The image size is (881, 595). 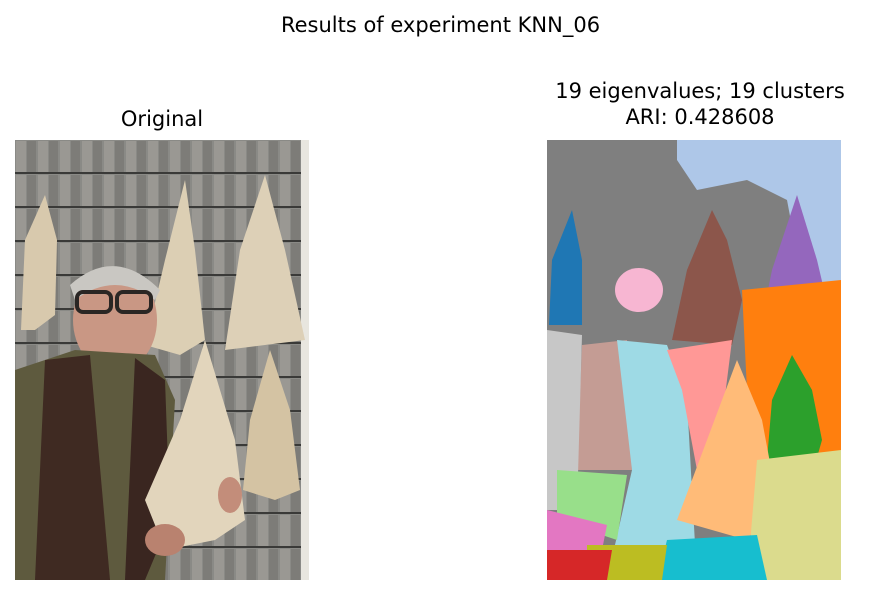 I want to click on segmentation-title-line2: ARI: 0.428608, so click(x=700, y=117).